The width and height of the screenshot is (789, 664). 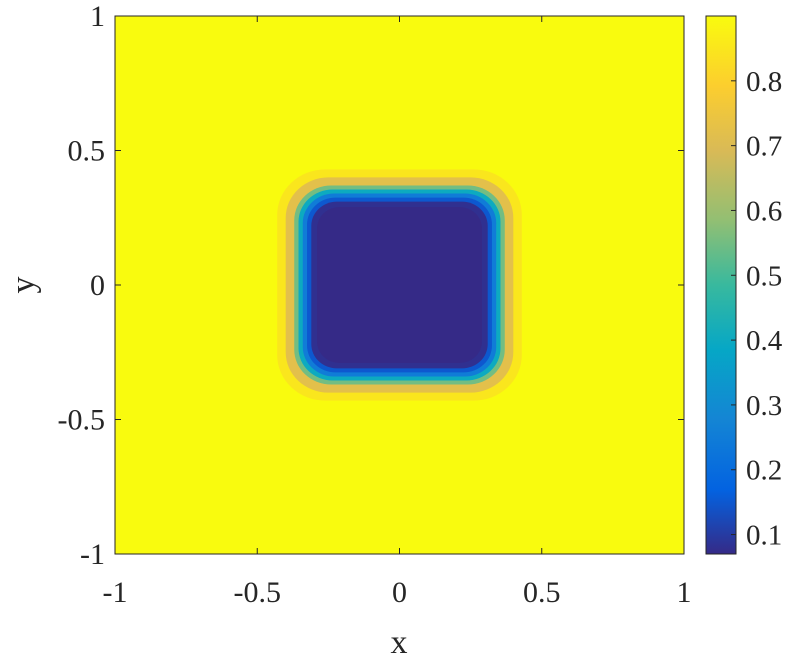 What do you see at coordinates (82, 420) in the screenshot?
I see `y-tick-label: -0.5` at bounding box center [82, 420].